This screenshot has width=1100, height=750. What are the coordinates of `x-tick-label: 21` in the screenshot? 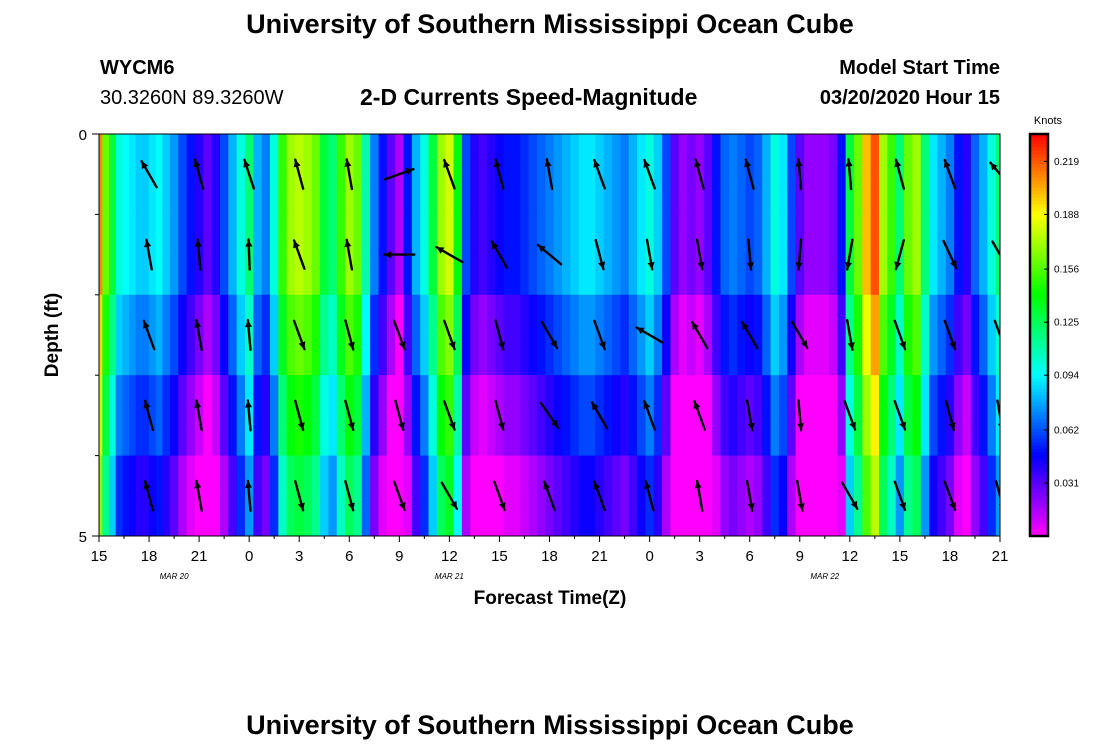 It's located at (599, 556).